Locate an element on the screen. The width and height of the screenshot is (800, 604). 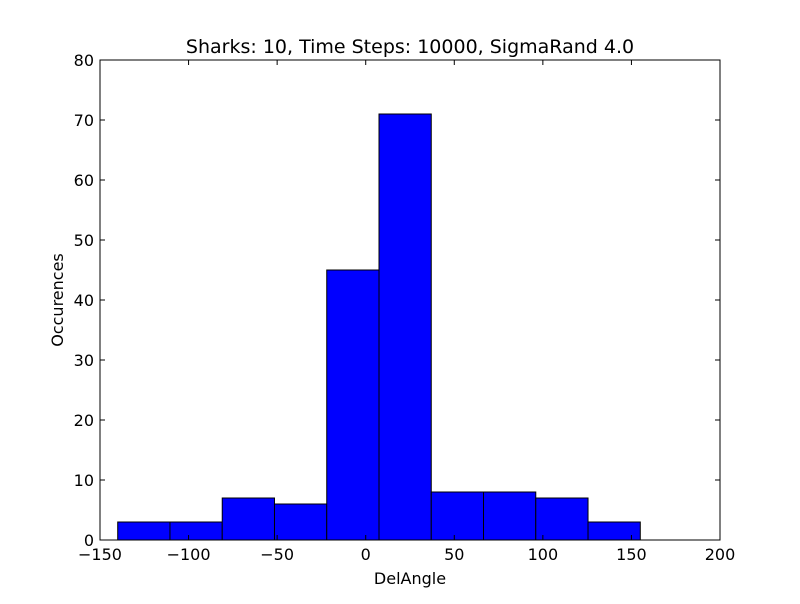
y-tick-label-2: 20 is located at coordinates (84, 420).